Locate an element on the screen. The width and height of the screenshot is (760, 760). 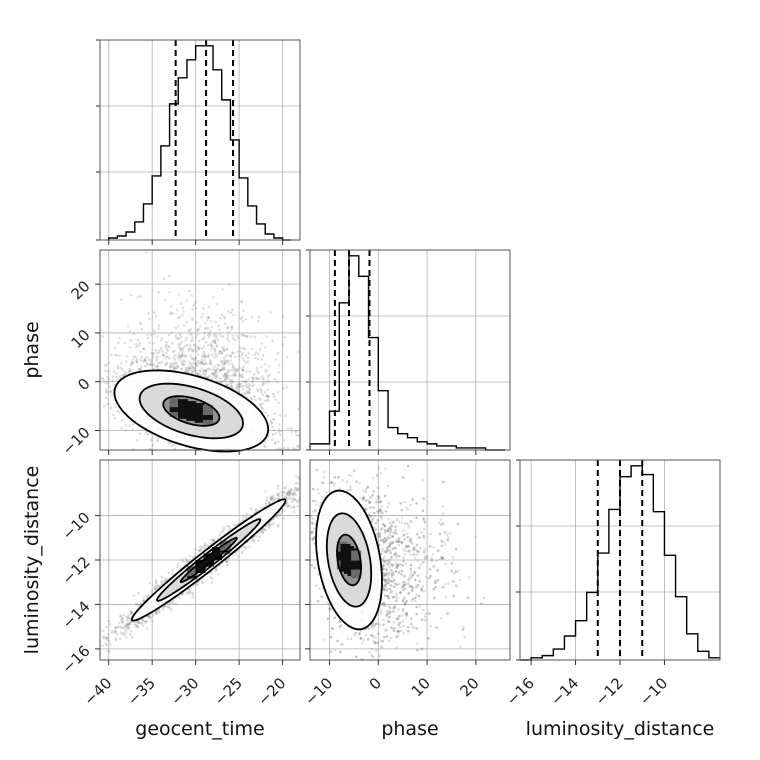
x-tick-label: −16 is located at coordinates (520, 691).